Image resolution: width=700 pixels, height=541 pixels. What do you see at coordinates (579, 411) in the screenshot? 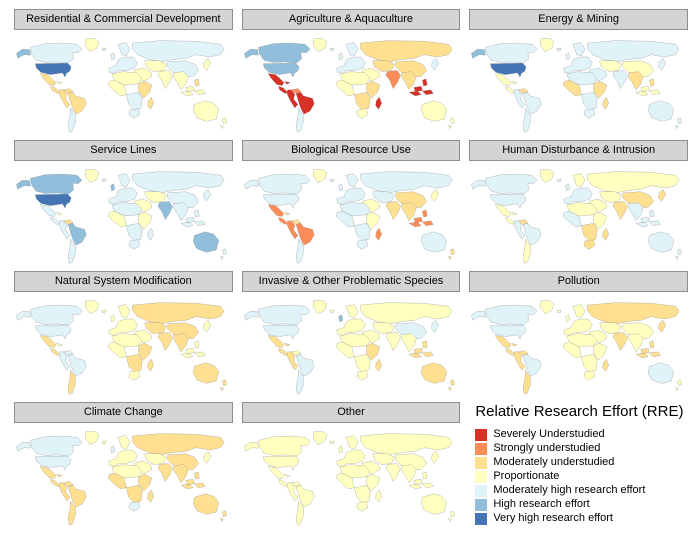
I see `legend-title: Relative Research Effort (RRE)` at bounding box center [579, 411].